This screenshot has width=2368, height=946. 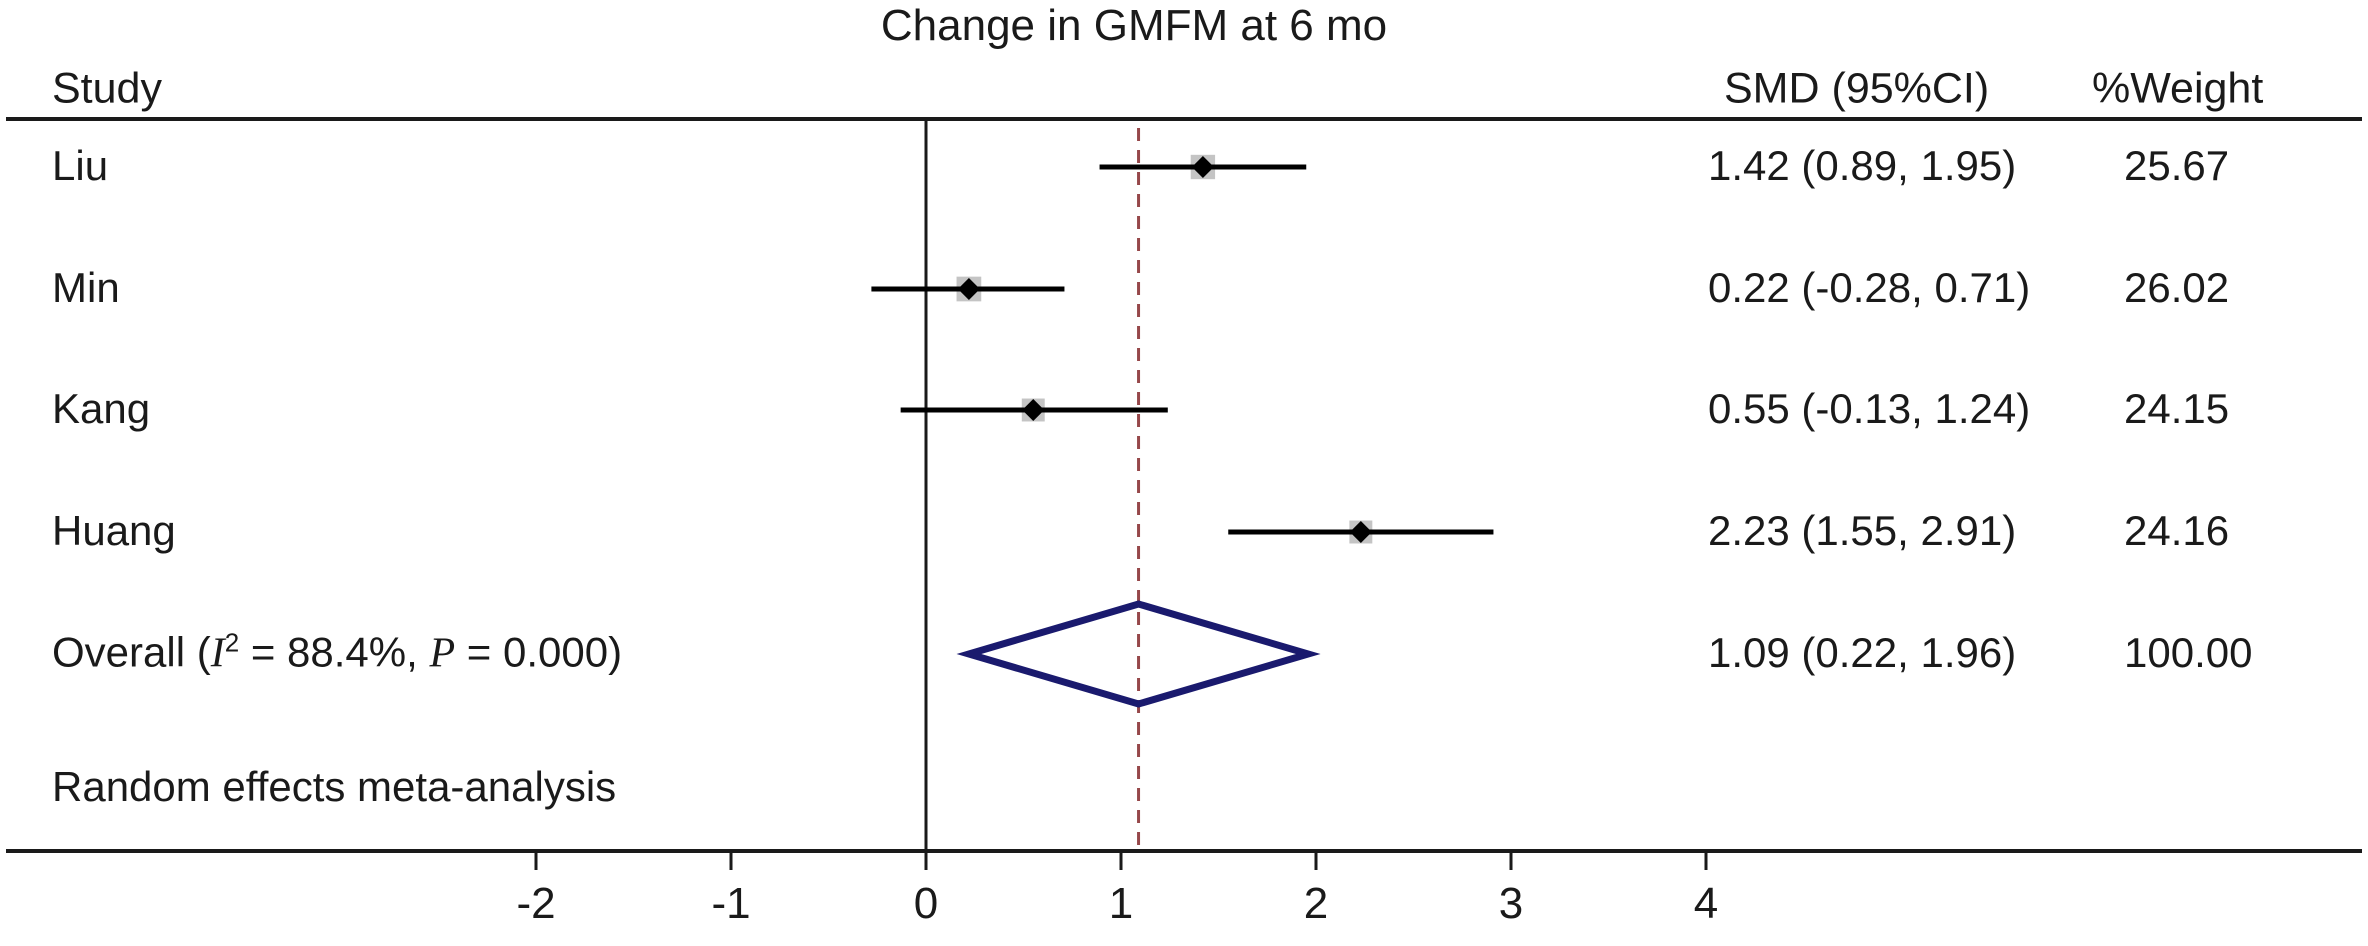 I want to click on smd-value-kang: 0.55 (-0.13, 1.24), so click(x=1869, y=409).